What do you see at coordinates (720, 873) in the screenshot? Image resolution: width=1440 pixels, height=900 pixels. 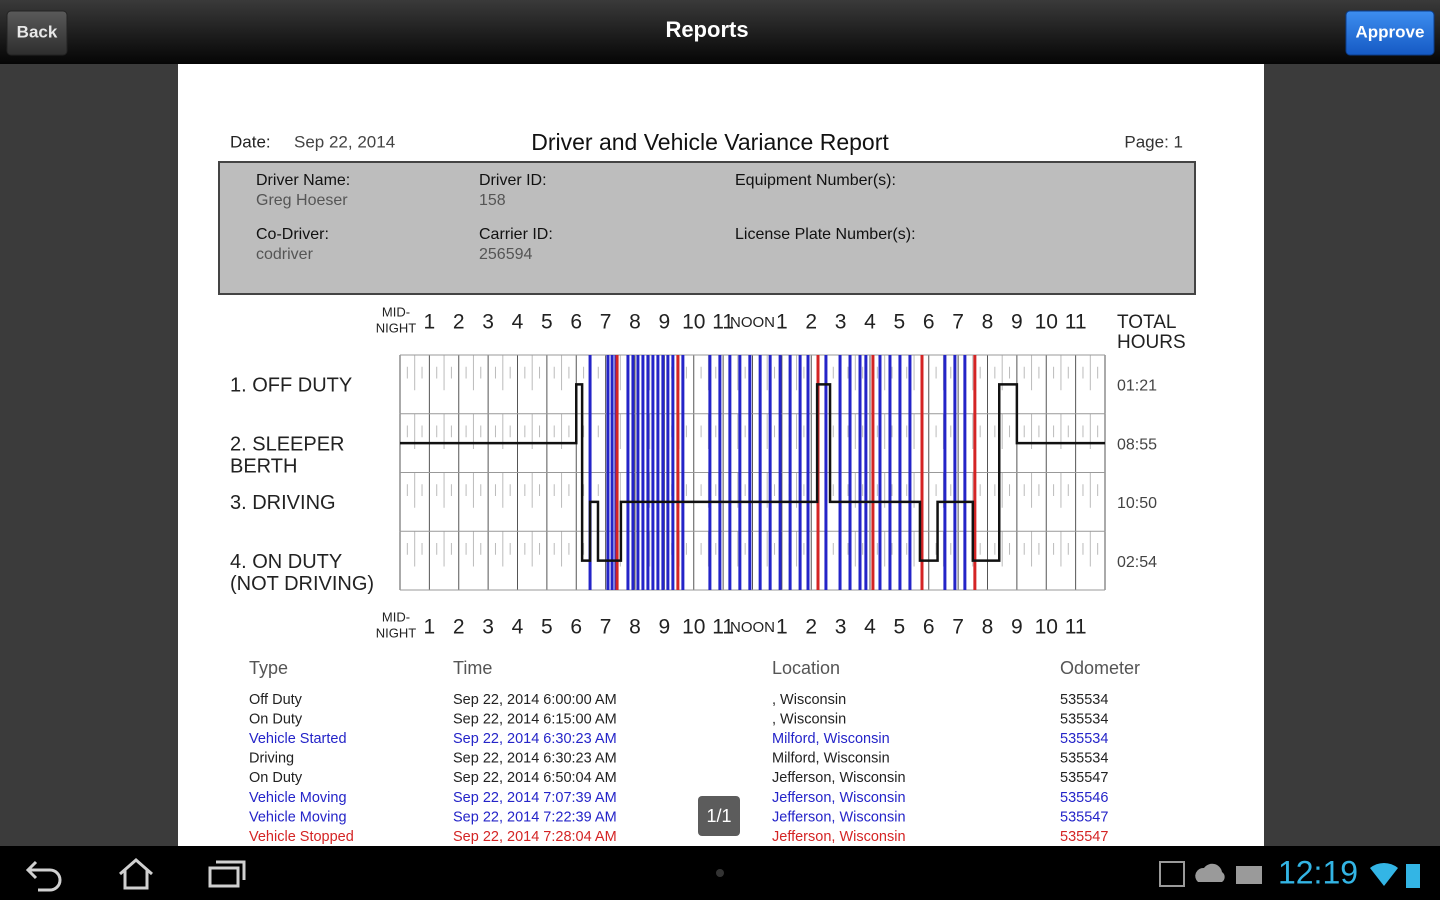 I see `nav-dot` at bounding box center [720, 873].